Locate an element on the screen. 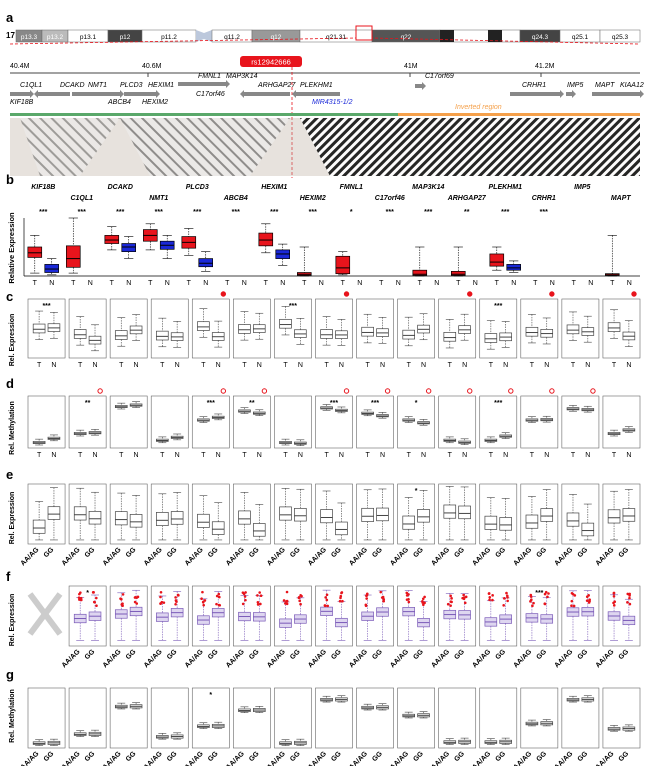 Image resolution: width=645 pixels, height=766 pixels. panel-b-gene-label: IMP5 is located at coordinates (582, 187).